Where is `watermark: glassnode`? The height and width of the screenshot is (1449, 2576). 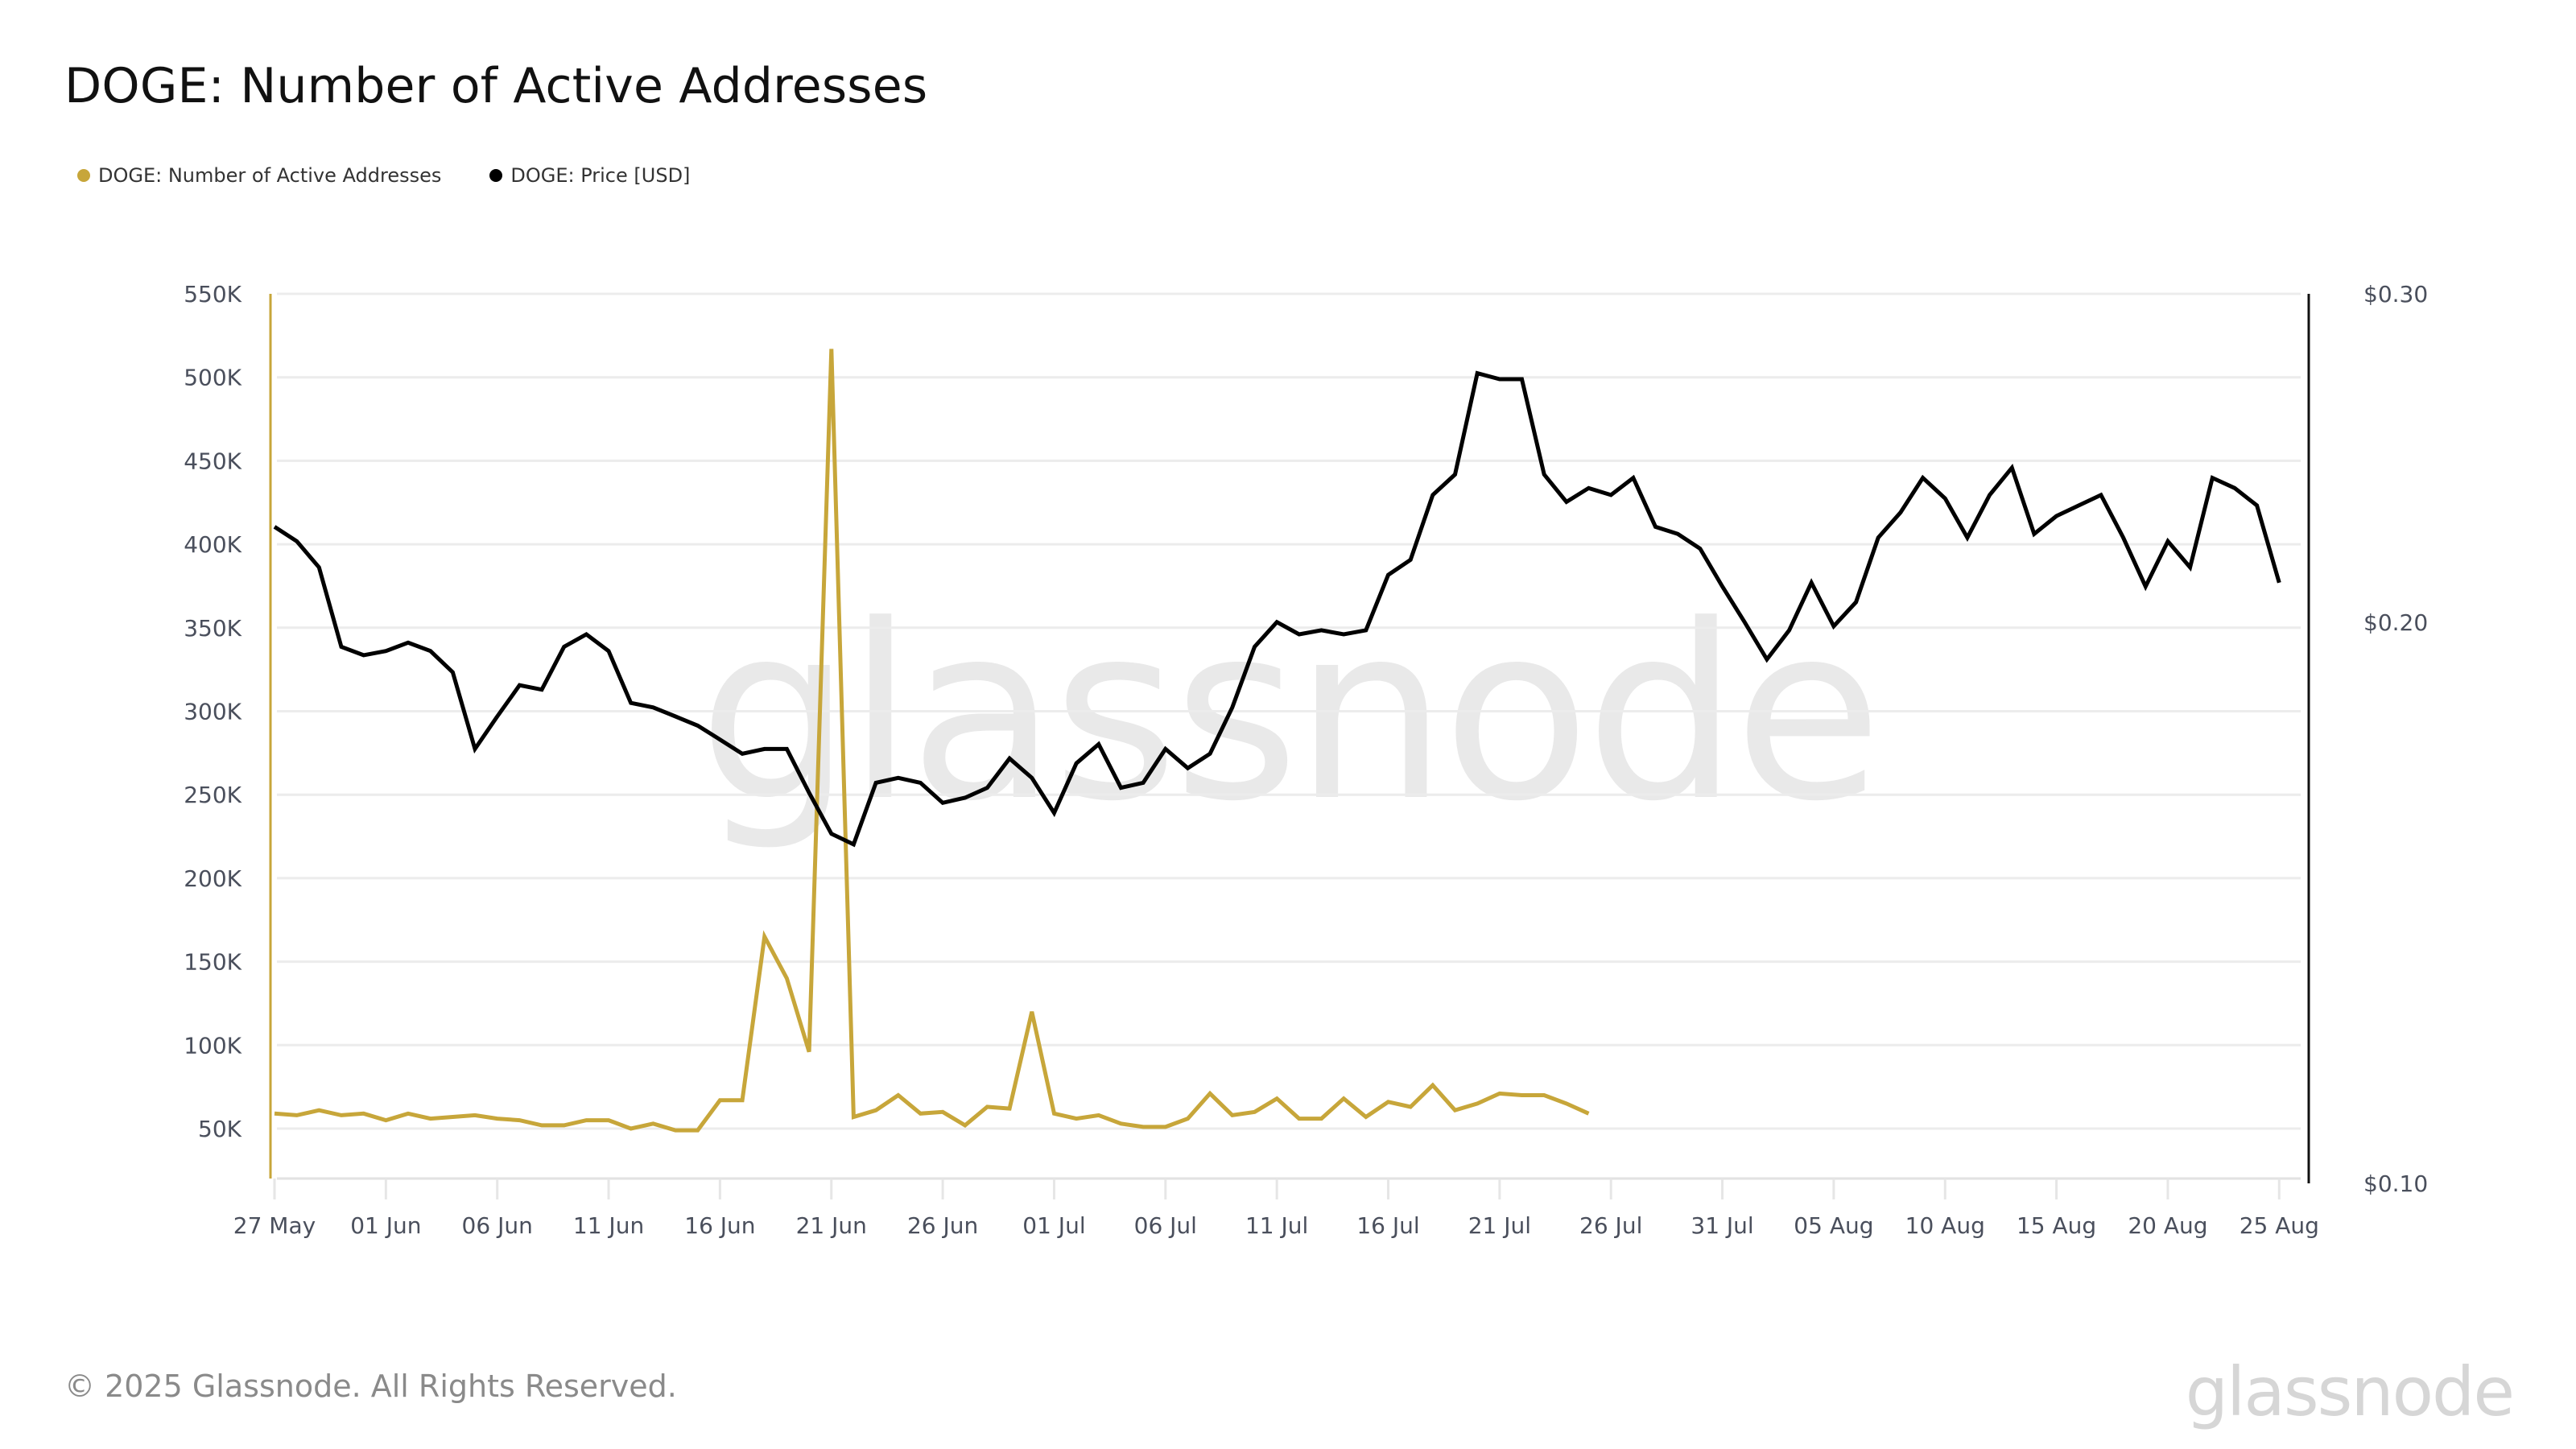
watermark: glassnode is located at coordinates (1291, 713).